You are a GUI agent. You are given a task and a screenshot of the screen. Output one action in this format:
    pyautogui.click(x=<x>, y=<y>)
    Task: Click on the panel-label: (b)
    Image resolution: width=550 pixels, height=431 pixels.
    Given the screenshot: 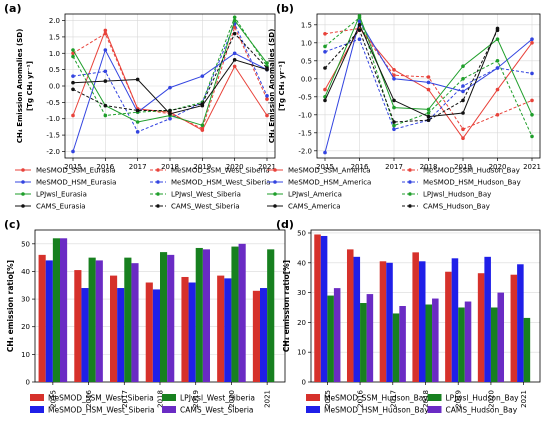 What is the action you would take?
    pyautogui.click(x=285, y=8)
    